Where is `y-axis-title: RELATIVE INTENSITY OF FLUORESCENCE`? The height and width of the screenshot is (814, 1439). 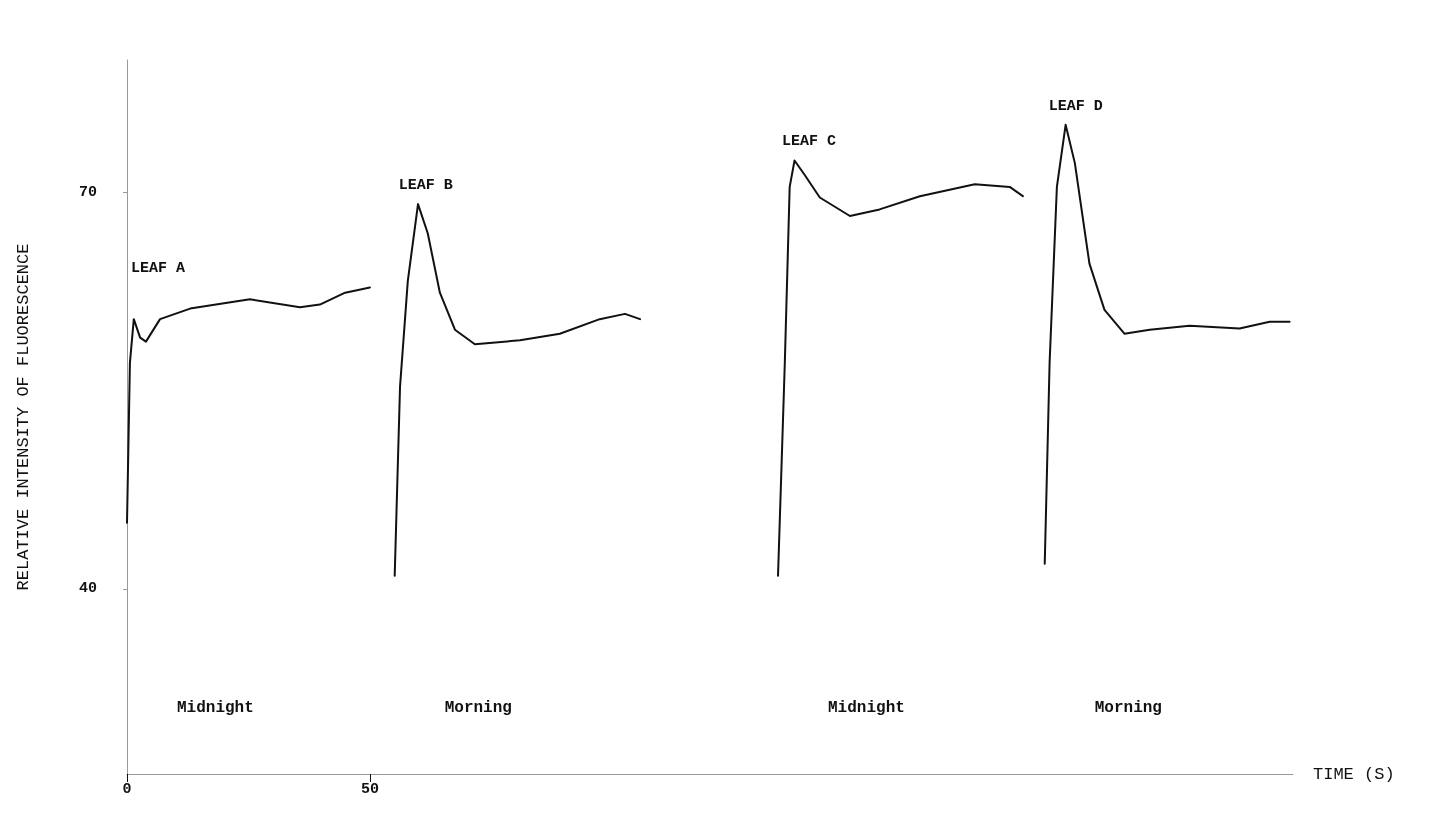
y-axis-title: RELATIVE INTENSITY OF FLUORESCENCE is located at coordinates (23, 417).